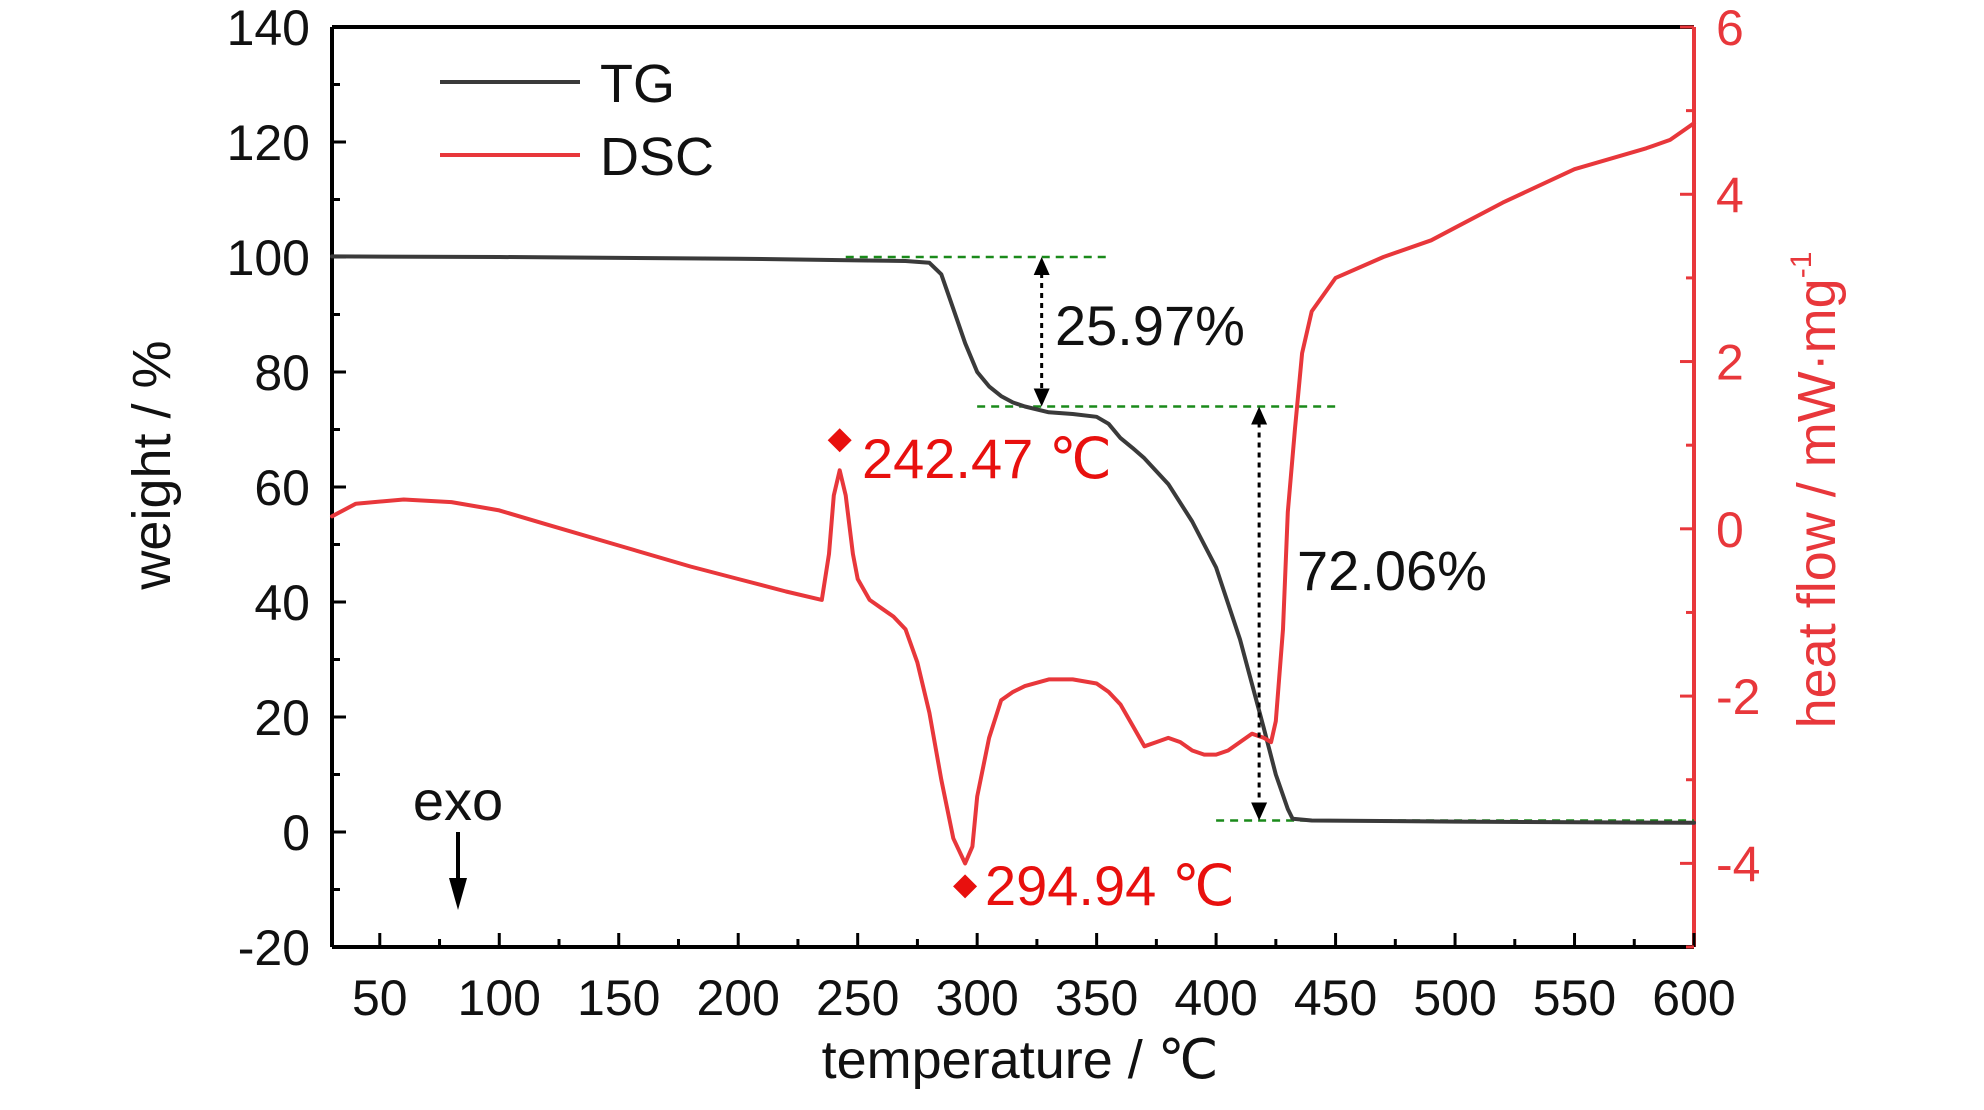  I want to click on y-left-tick-label: 100, so click(268, 258).